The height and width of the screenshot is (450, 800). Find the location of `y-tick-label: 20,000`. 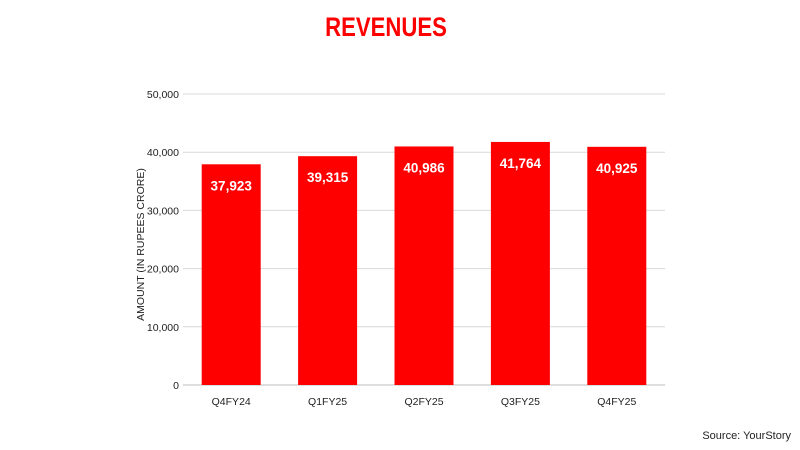

y-tick-label: 20,000 is located at coordinates (163, 270).